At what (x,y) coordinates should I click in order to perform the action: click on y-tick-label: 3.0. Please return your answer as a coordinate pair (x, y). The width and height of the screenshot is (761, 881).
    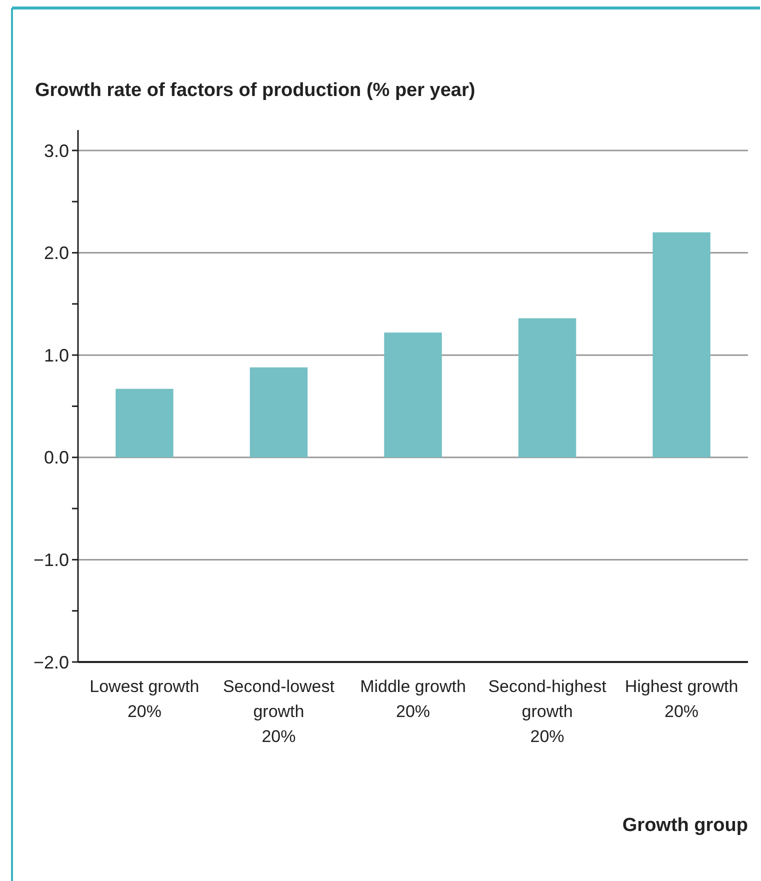
    Looking at the image, I should click on (56, 150).